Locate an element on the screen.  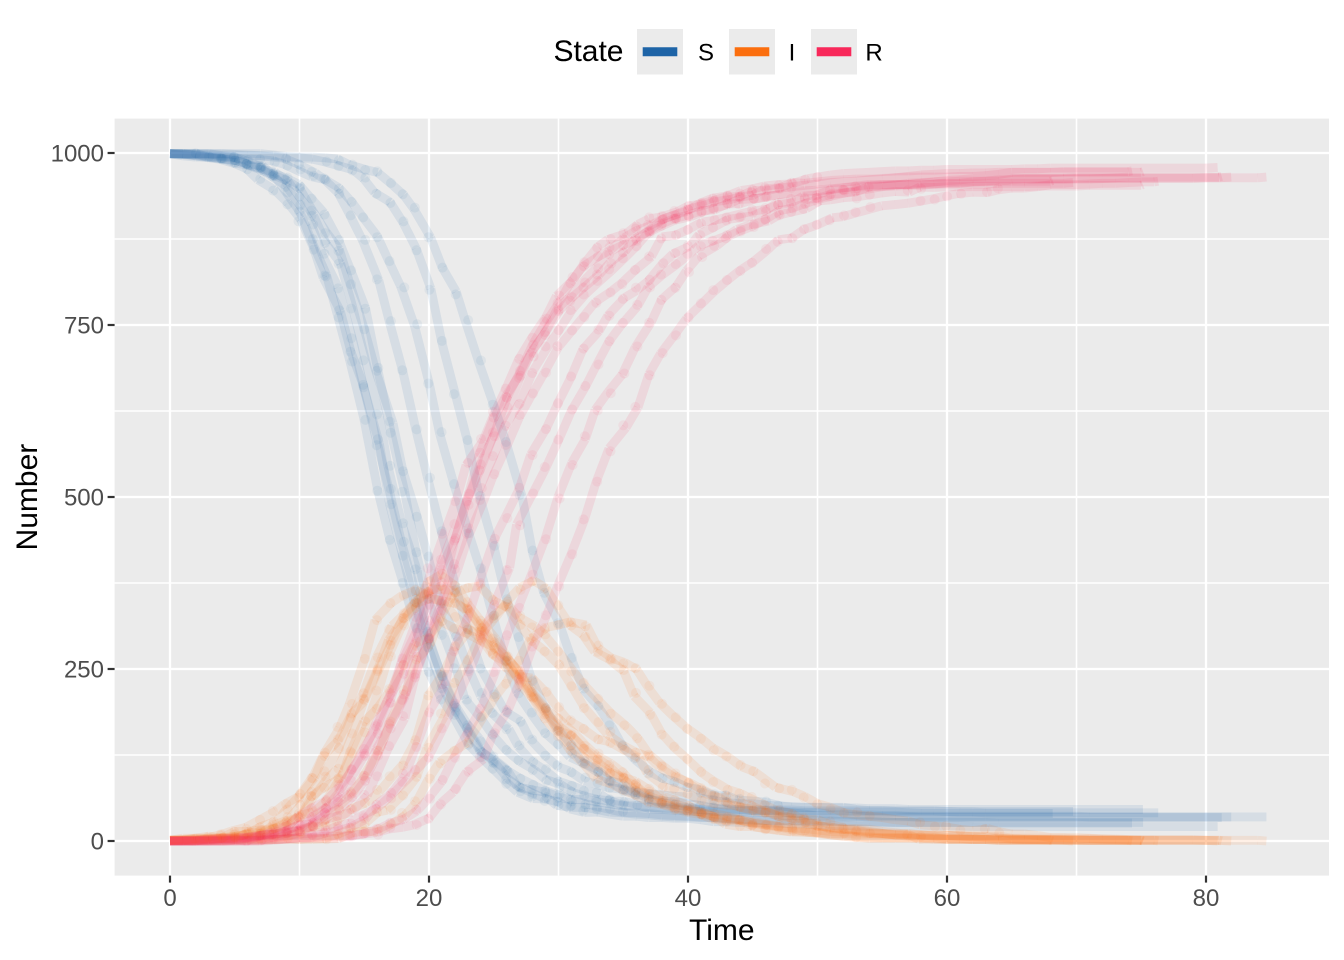
svg-text: 500 is located at coordinates (84, 498).